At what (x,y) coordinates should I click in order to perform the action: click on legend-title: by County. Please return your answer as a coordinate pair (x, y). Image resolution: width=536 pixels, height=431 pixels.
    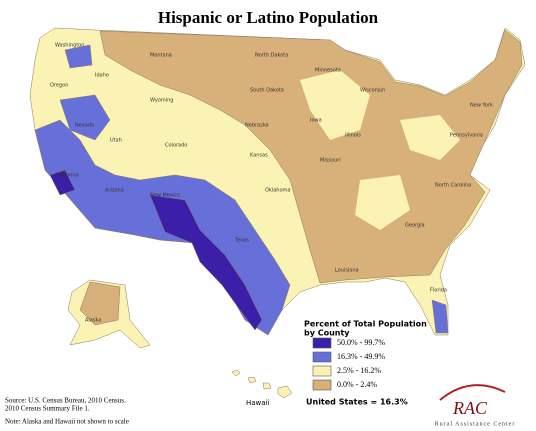
    Looking at the image, I should click on (327, 333).